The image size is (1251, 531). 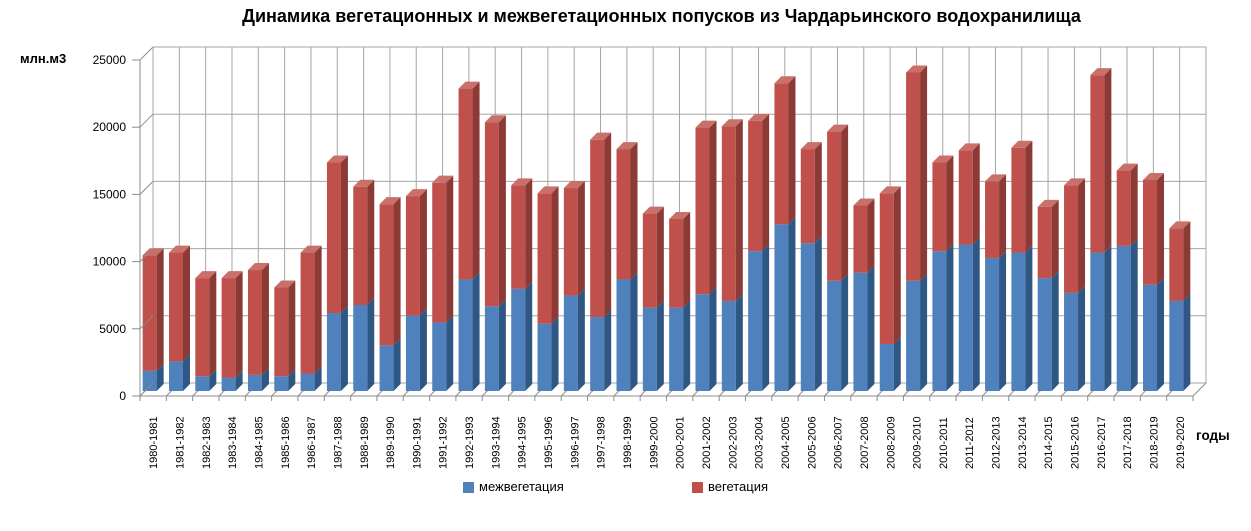 I want to click on bar-1994-1995, so click(x=522, y=284).